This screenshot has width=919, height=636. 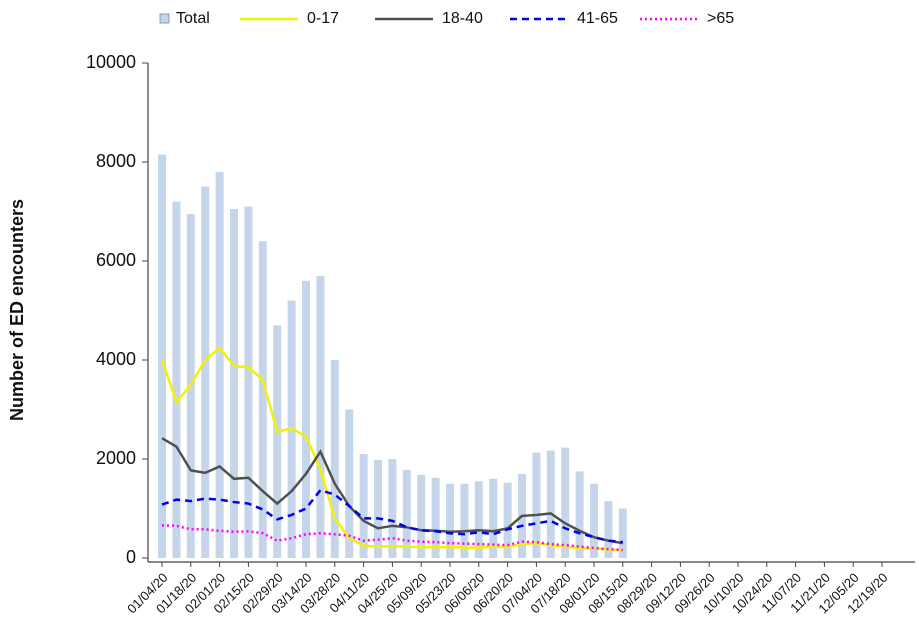 I want to click on legend-label: 0-17, so click(x=323, y=18).